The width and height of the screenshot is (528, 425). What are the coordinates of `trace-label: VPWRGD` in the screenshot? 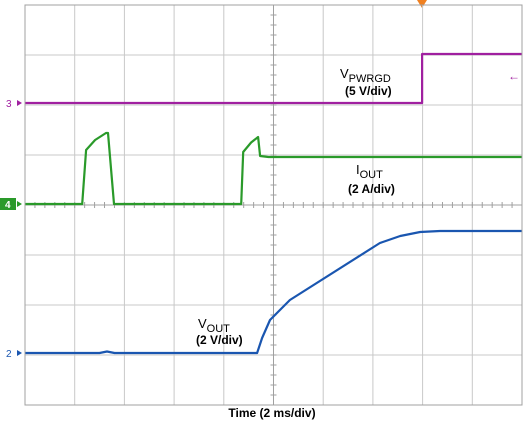 It's located at (365, 75).